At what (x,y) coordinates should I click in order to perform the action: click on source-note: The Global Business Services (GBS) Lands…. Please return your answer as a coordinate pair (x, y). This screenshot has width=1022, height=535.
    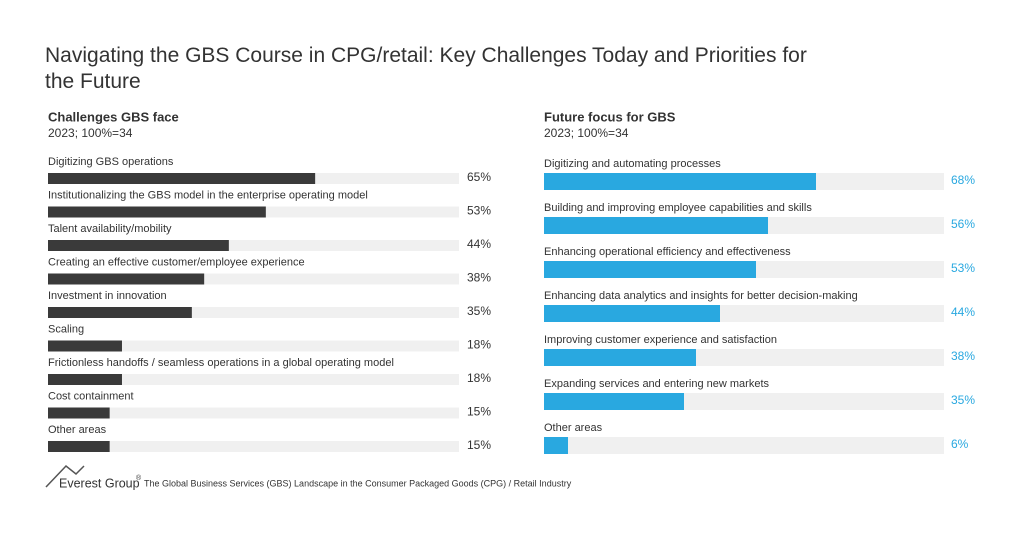
    Looking at the image, I should click on (358, 483).